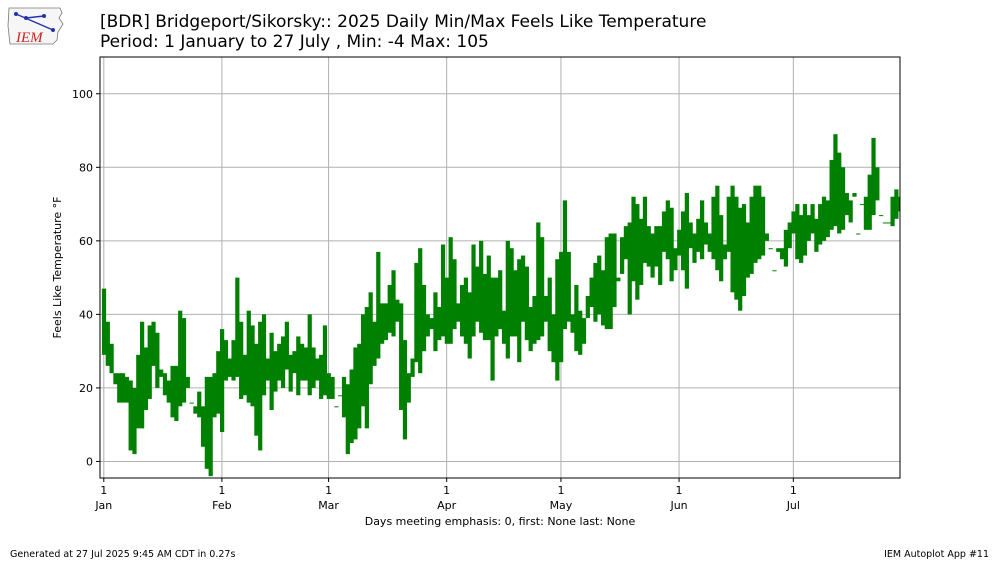 The height and width of the screenshot is (563, 1000). What do you see at coordinates (82, 94) in the screenshot?
I see `y-tick-label: 100` at bounding box center [82, 94].